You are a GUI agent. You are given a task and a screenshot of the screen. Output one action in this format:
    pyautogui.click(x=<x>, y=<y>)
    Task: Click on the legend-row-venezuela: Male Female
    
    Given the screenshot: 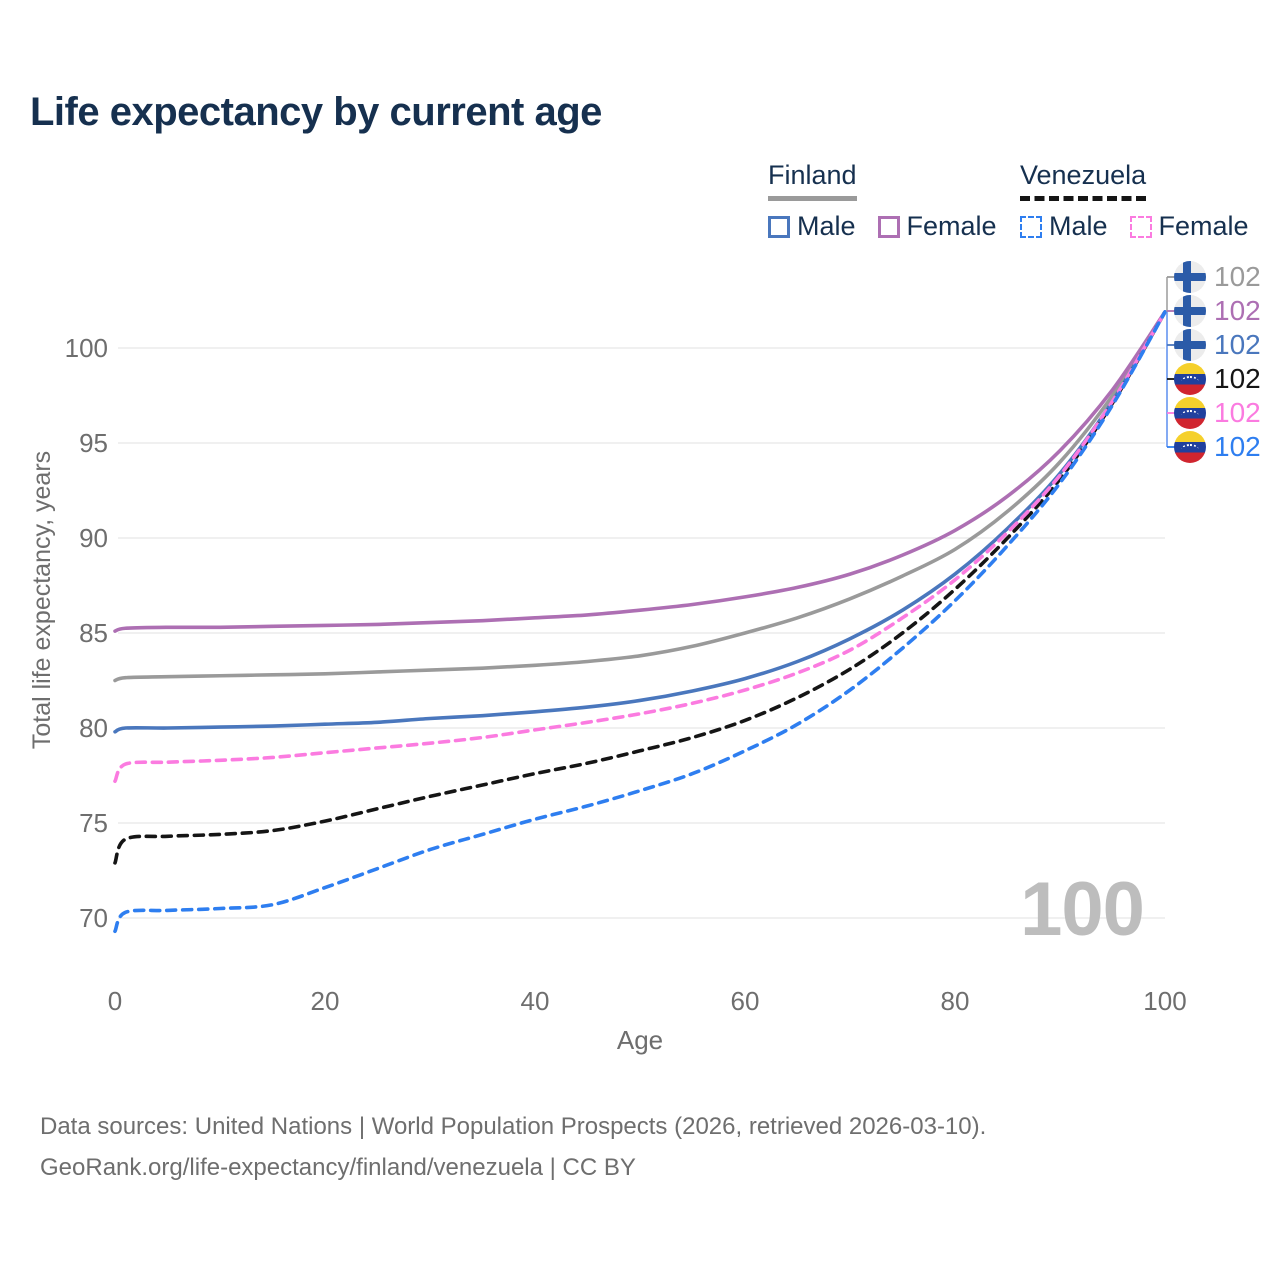 What is the action you would take?
    pyautogui.click(x=1145, y=226)
    